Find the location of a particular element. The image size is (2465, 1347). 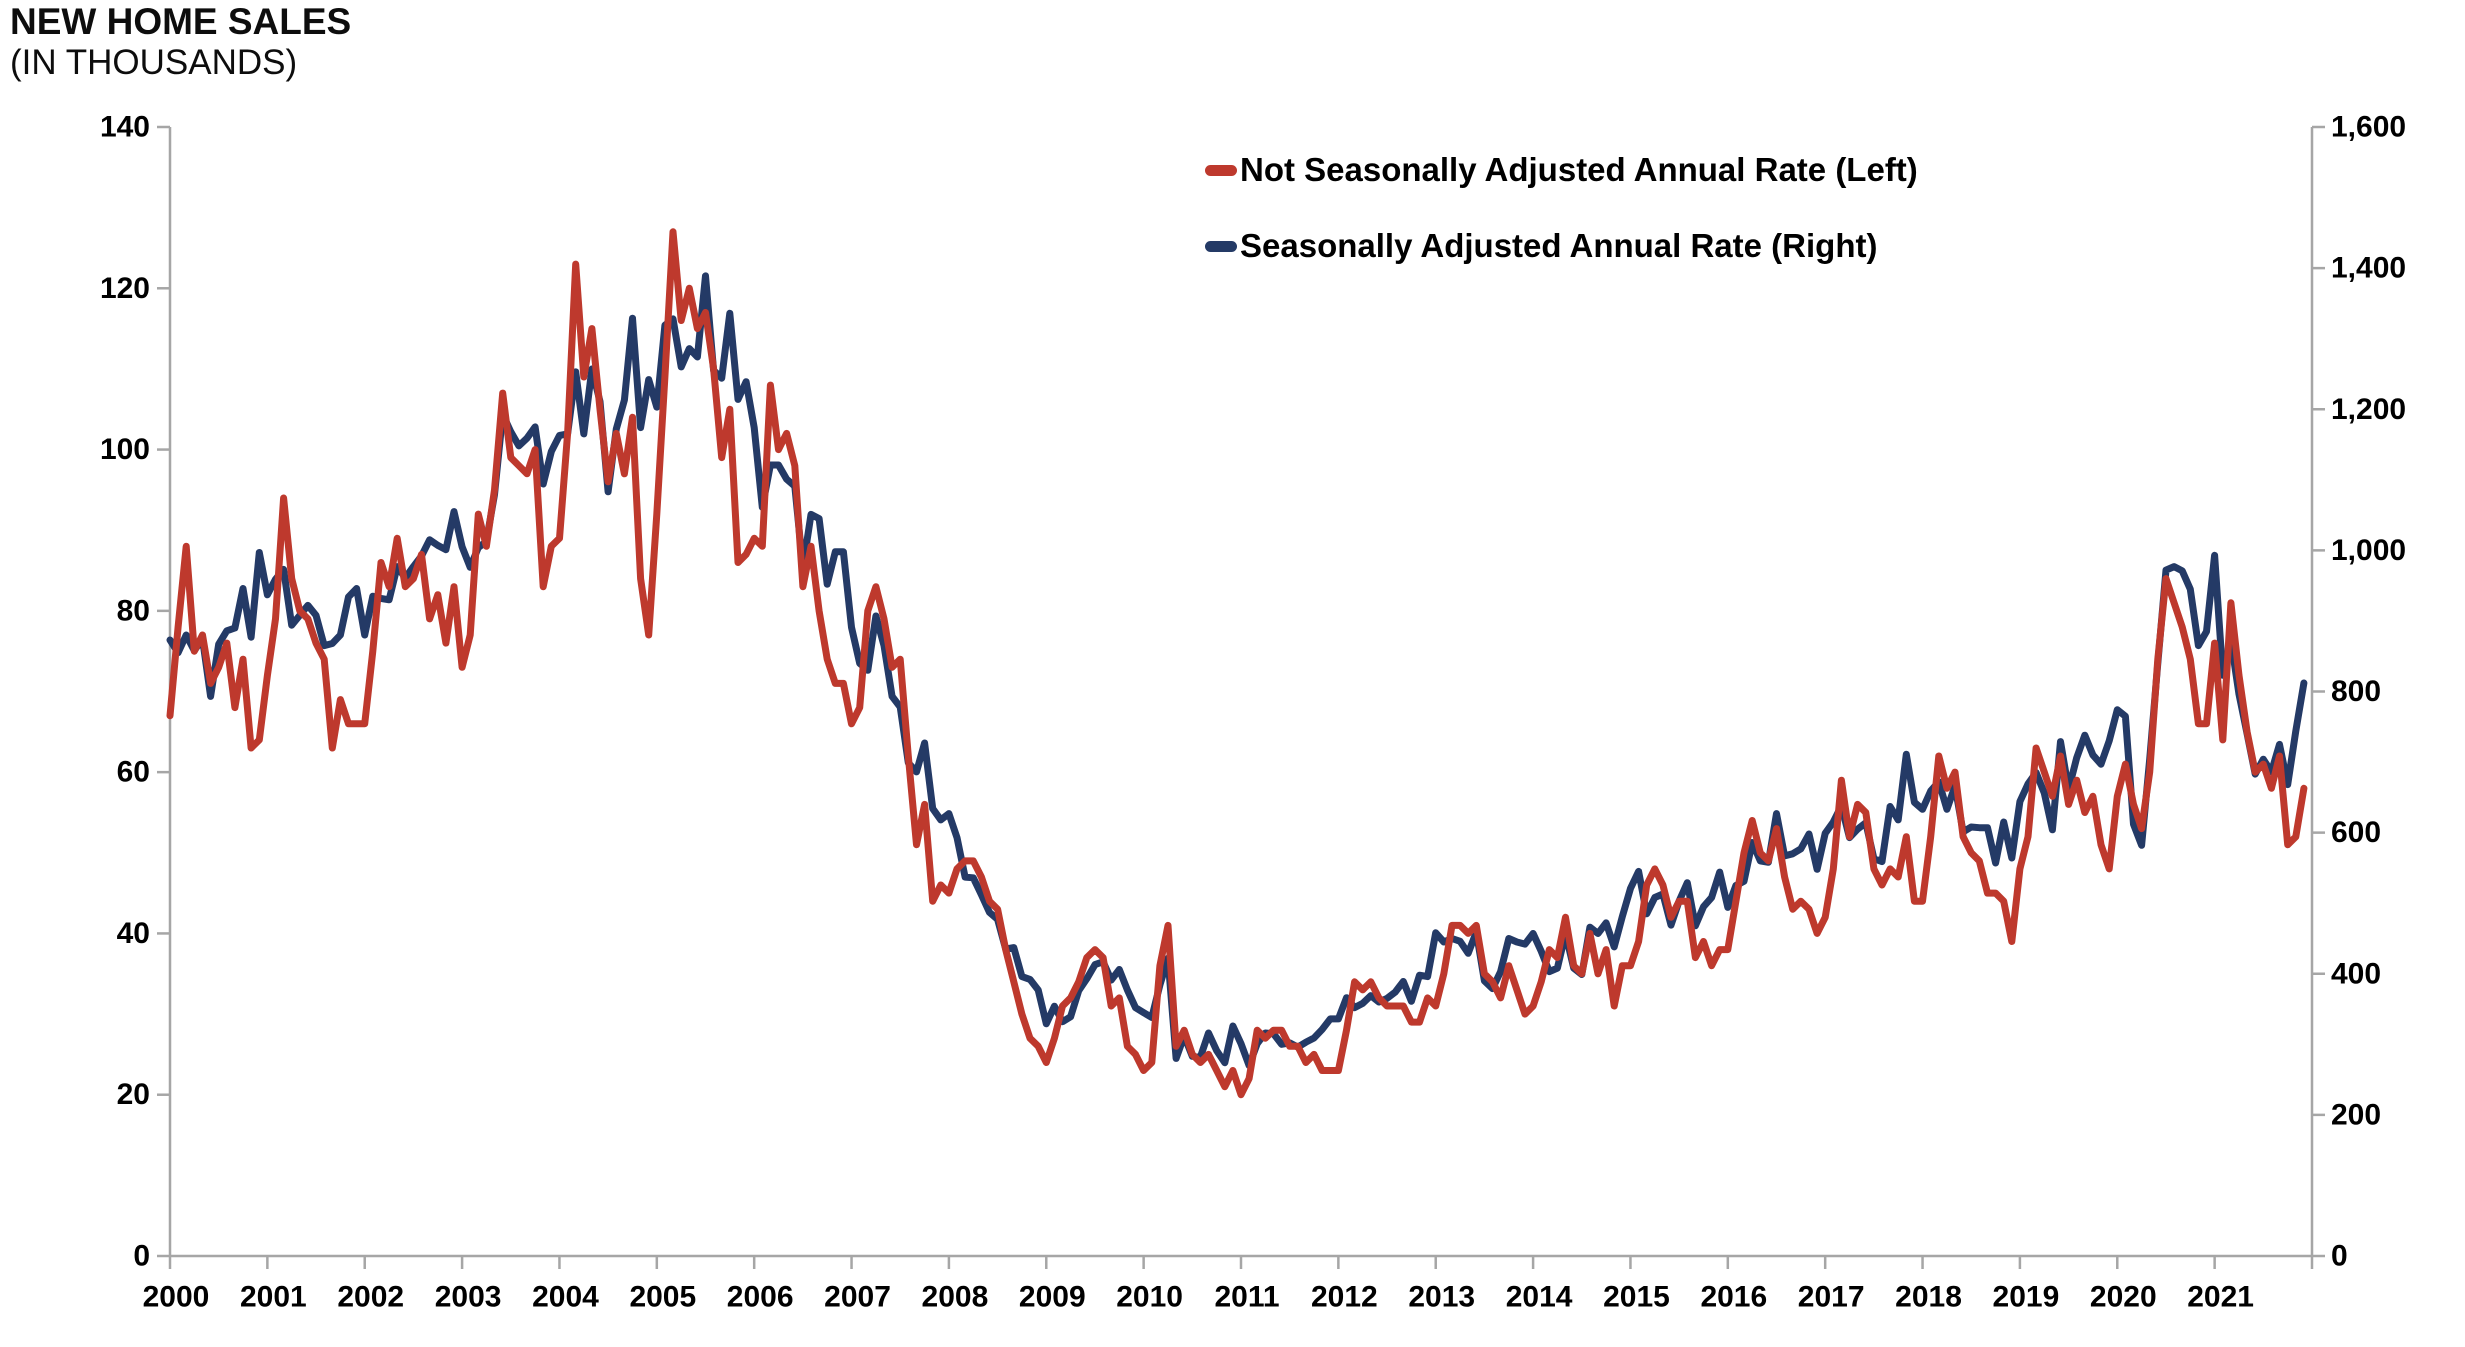

x-axis-year-label: 2013 is located at coordinates (1441, 1297).